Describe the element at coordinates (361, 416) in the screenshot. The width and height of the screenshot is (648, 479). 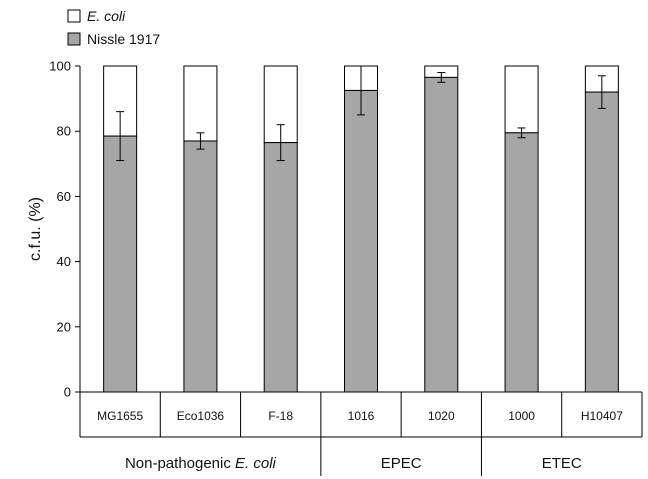
I see `category-label: 1016` at that location.